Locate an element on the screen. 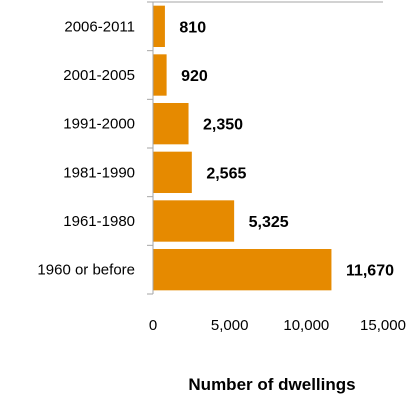 The height and width of the screenshot is (398, 419). x-tick-label-3: 15,000 is located at coordinates (383, 325).